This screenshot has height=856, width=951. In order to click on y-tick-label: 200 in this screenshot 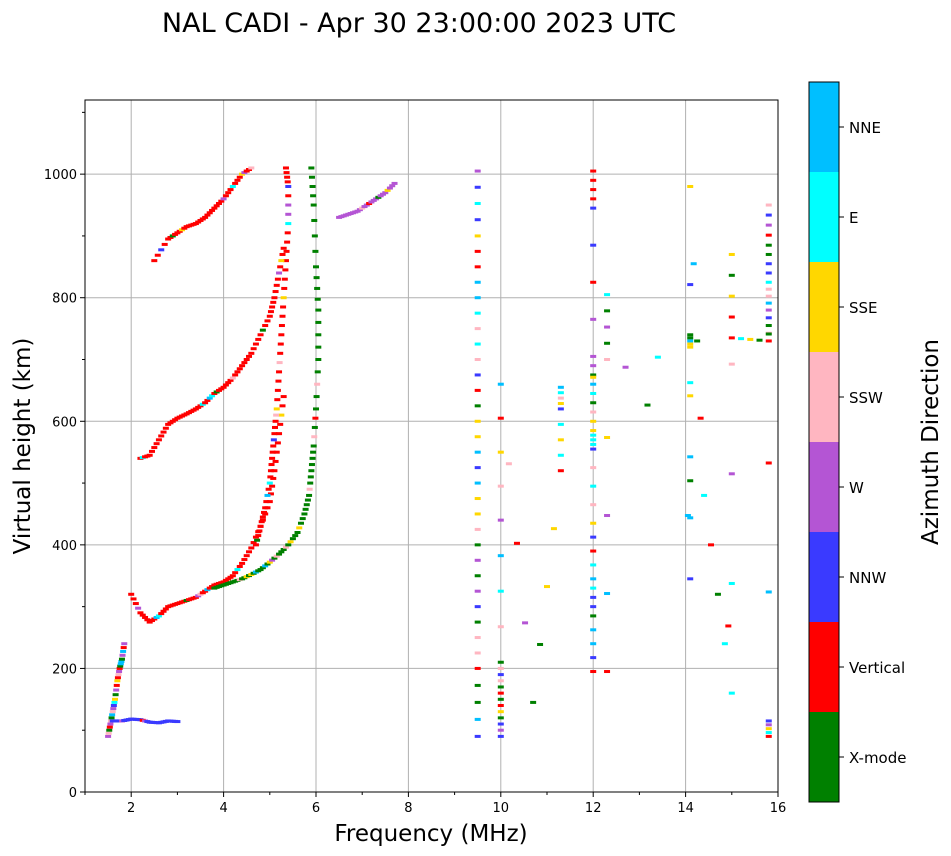, I will do `click(64, 669)`.